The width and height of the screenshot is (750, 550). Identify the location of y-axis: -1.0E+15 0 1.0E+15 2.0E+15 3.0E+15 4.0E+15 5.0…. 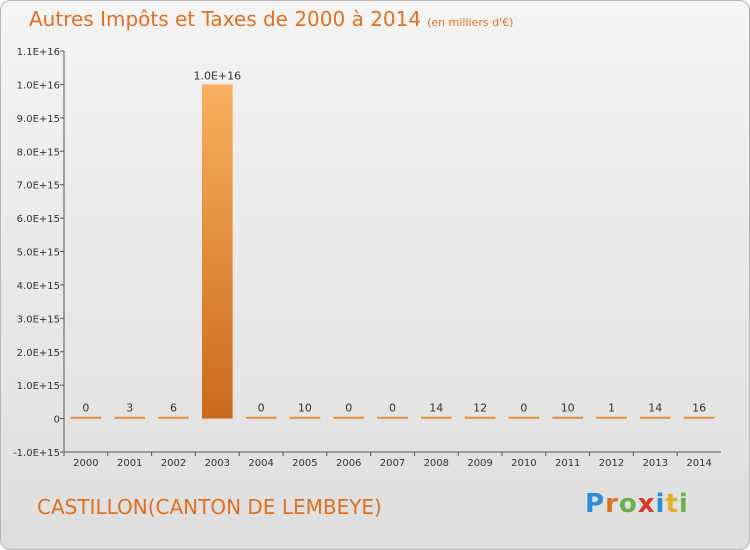
(39, 253).